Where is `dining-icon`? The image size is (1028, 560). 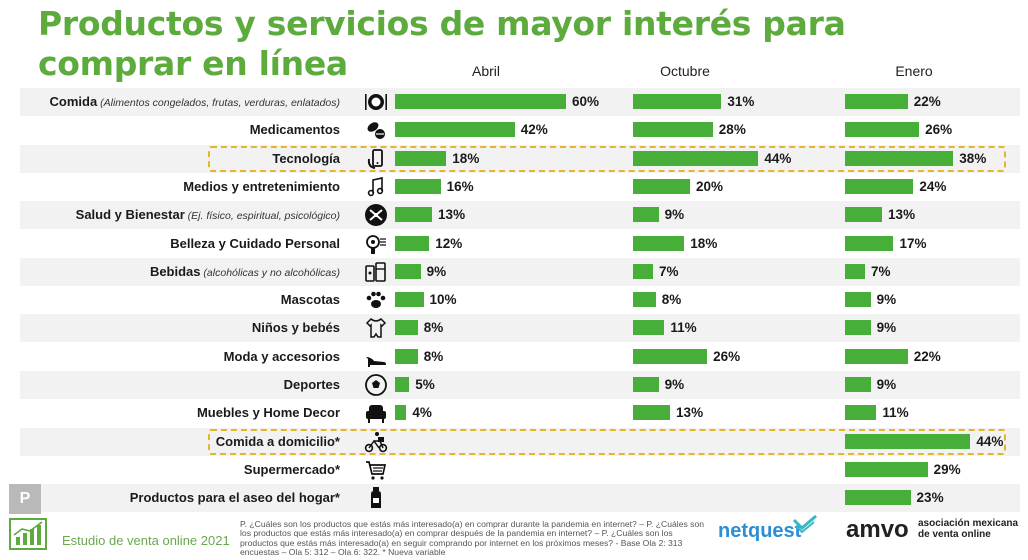
dining-icon is located at coordinates (376, 102).